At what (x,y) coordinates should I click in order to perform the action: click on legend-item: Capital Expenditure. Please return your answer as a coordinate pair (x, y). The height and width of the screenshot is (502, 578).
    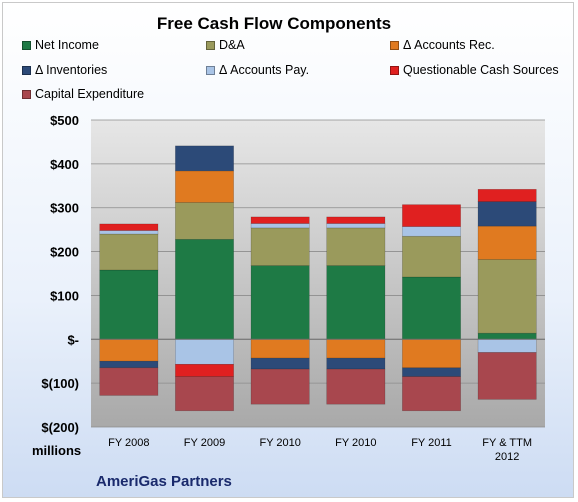
    Looking at the image, I should click on (83, 94).